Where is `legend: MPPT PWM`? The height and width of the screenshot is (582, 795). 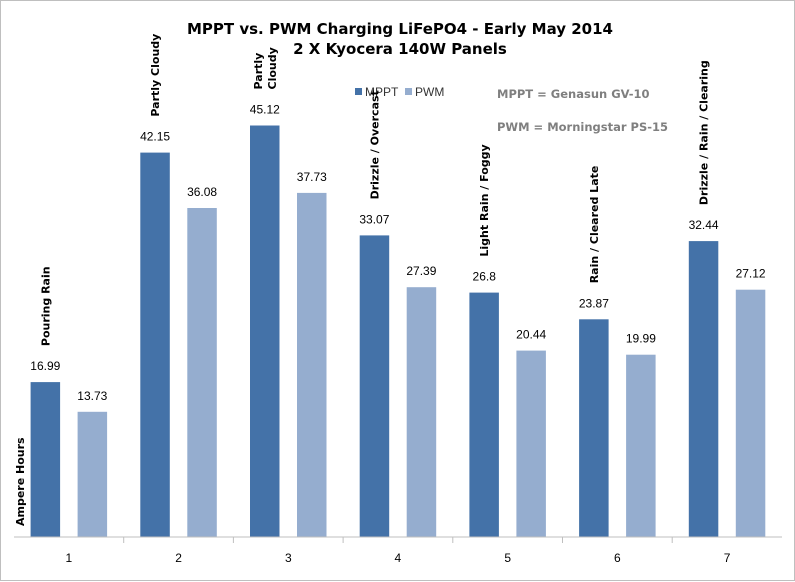
legend: MPPT PWM is located at coordinates (399, 92).